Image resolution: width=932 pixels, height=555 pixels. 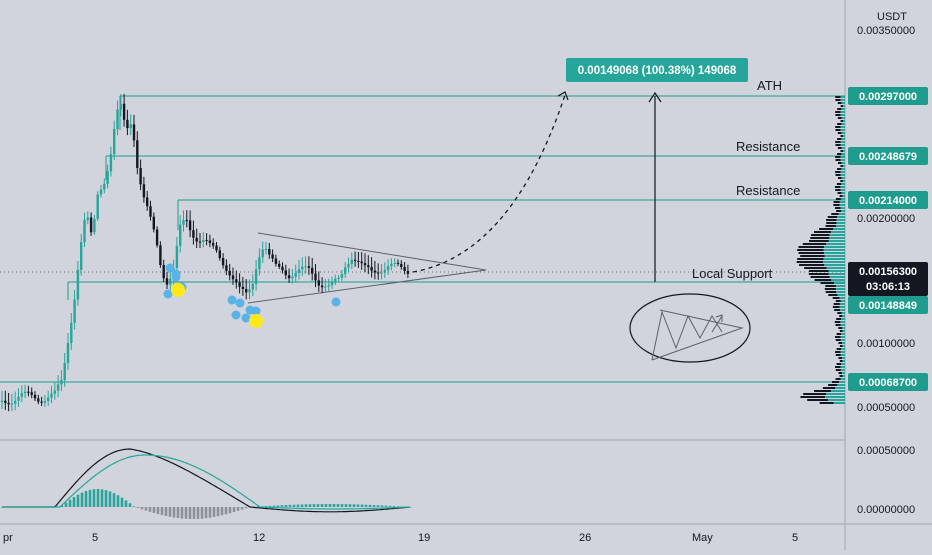 What do you see at coordinates (168, 294) in the screenshot?
I see `marker-dot` at bounding box center [168, 294].